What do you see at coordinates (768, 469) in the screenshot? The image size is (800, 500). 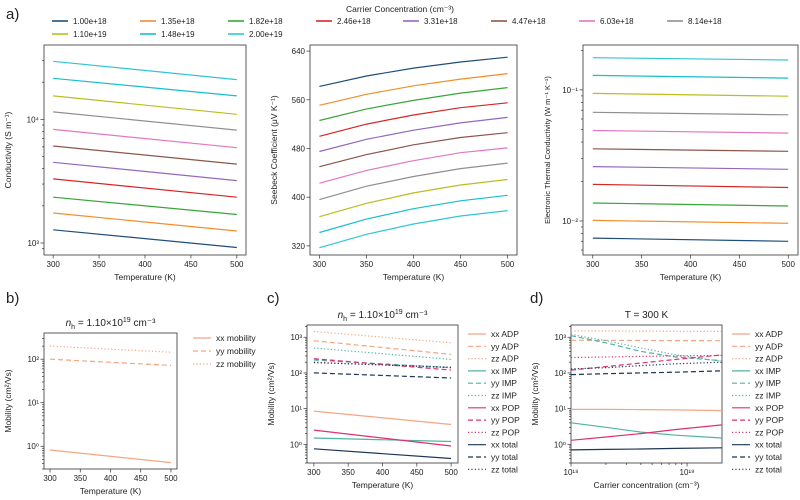 I see `legend-label: zz total` at bounding box center [768, 469].